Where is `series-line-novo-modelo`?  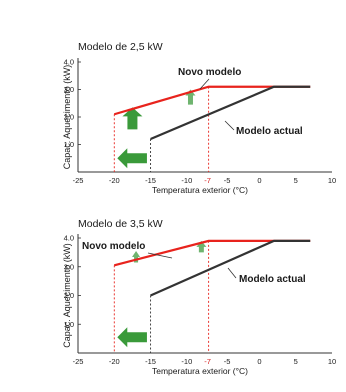
series-line-novo-modelo is located at coordinates (212, 100).